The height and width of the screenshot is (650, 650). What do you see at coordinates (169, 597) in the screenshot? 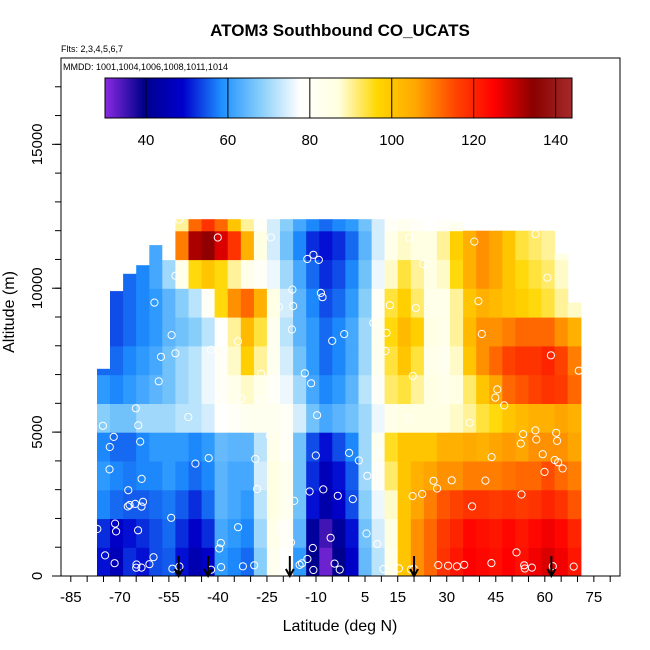
I see `x-axis-tick-label: -55` at bounding box center [169, 597].